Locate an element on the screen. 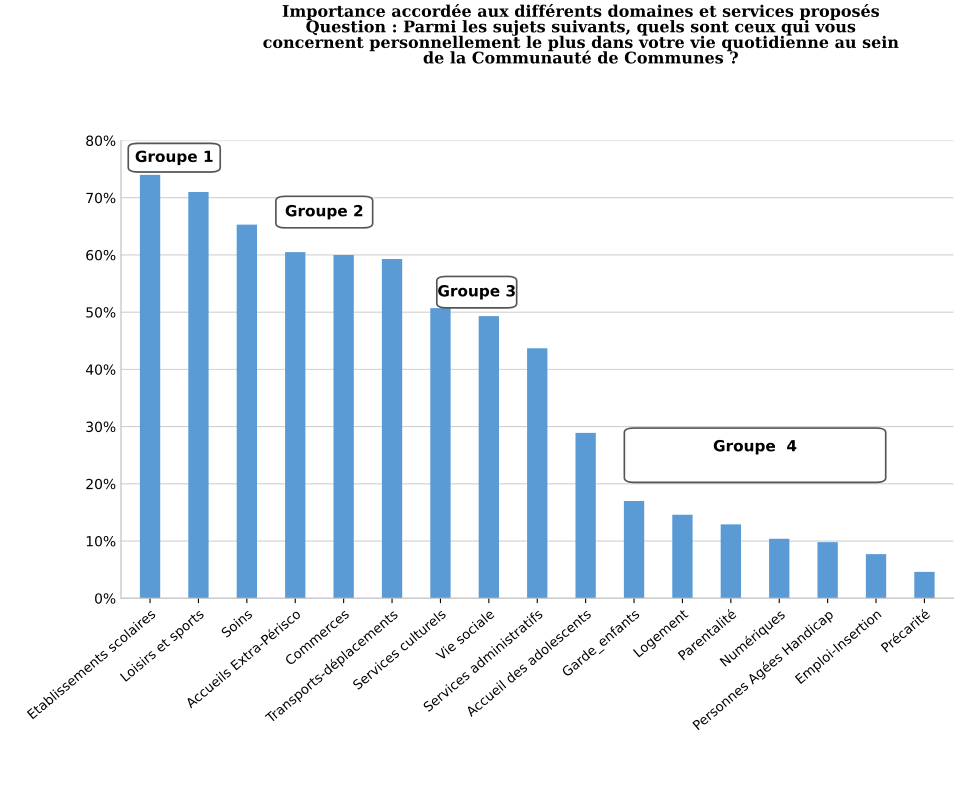 The height and width of the screenshot is (803, 968). y-tick-label: 60% is located at coordinates (101, 255).